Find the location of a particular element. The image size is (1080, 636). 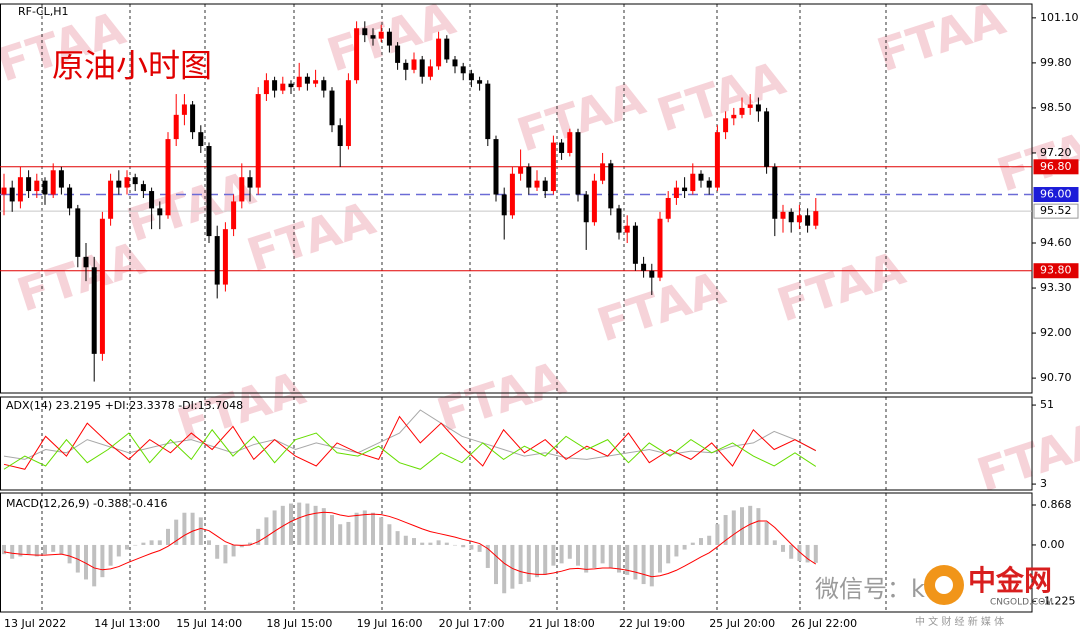

x-tick-label: 25 Jul 20:00 is located at coordinates (742, 623).